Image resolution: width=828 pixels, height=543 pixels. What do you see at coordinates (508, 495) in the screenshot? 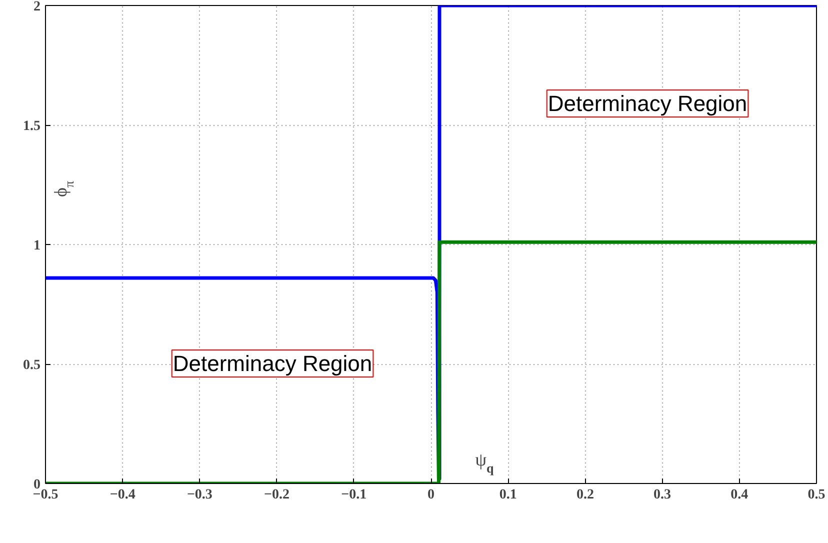
I see `x-tick-label: 0.1` at bounding box center [508, 495].